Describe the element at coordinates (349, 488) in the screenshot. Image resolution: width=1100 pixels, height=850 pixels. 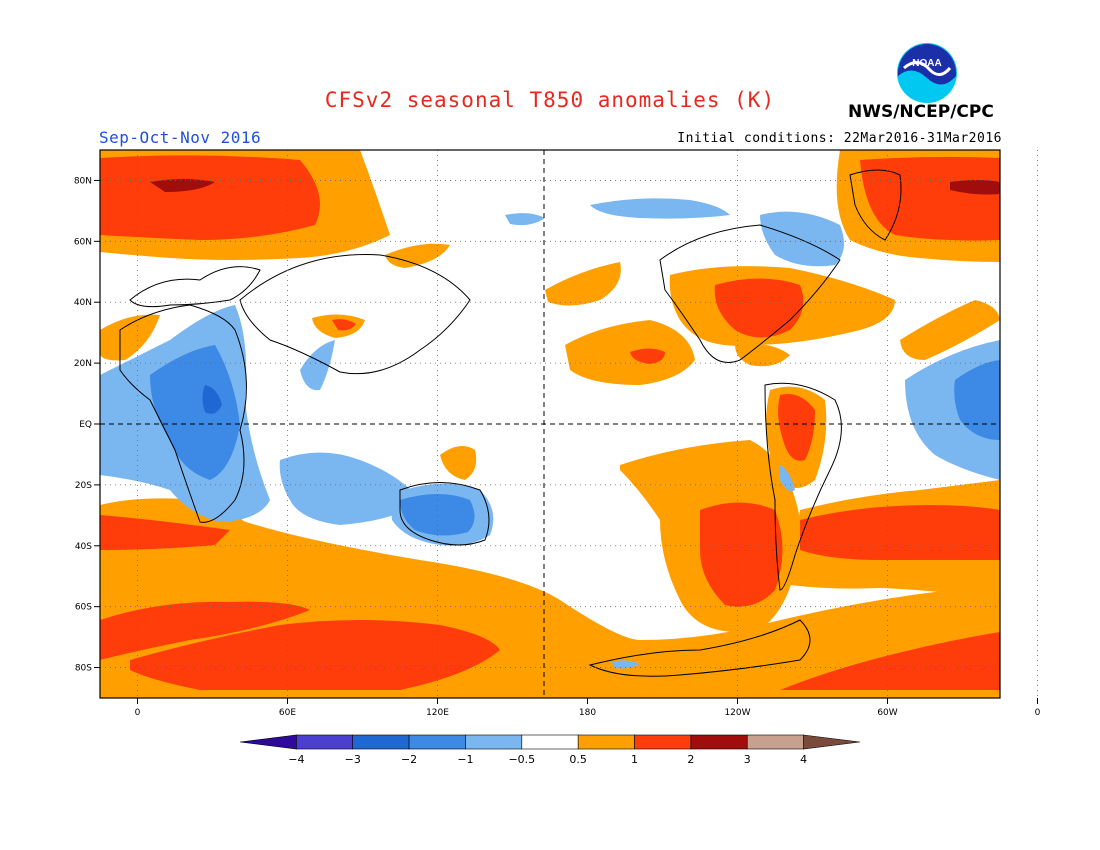
I see `anomaly-region-indian-ocean-blue` at that location.